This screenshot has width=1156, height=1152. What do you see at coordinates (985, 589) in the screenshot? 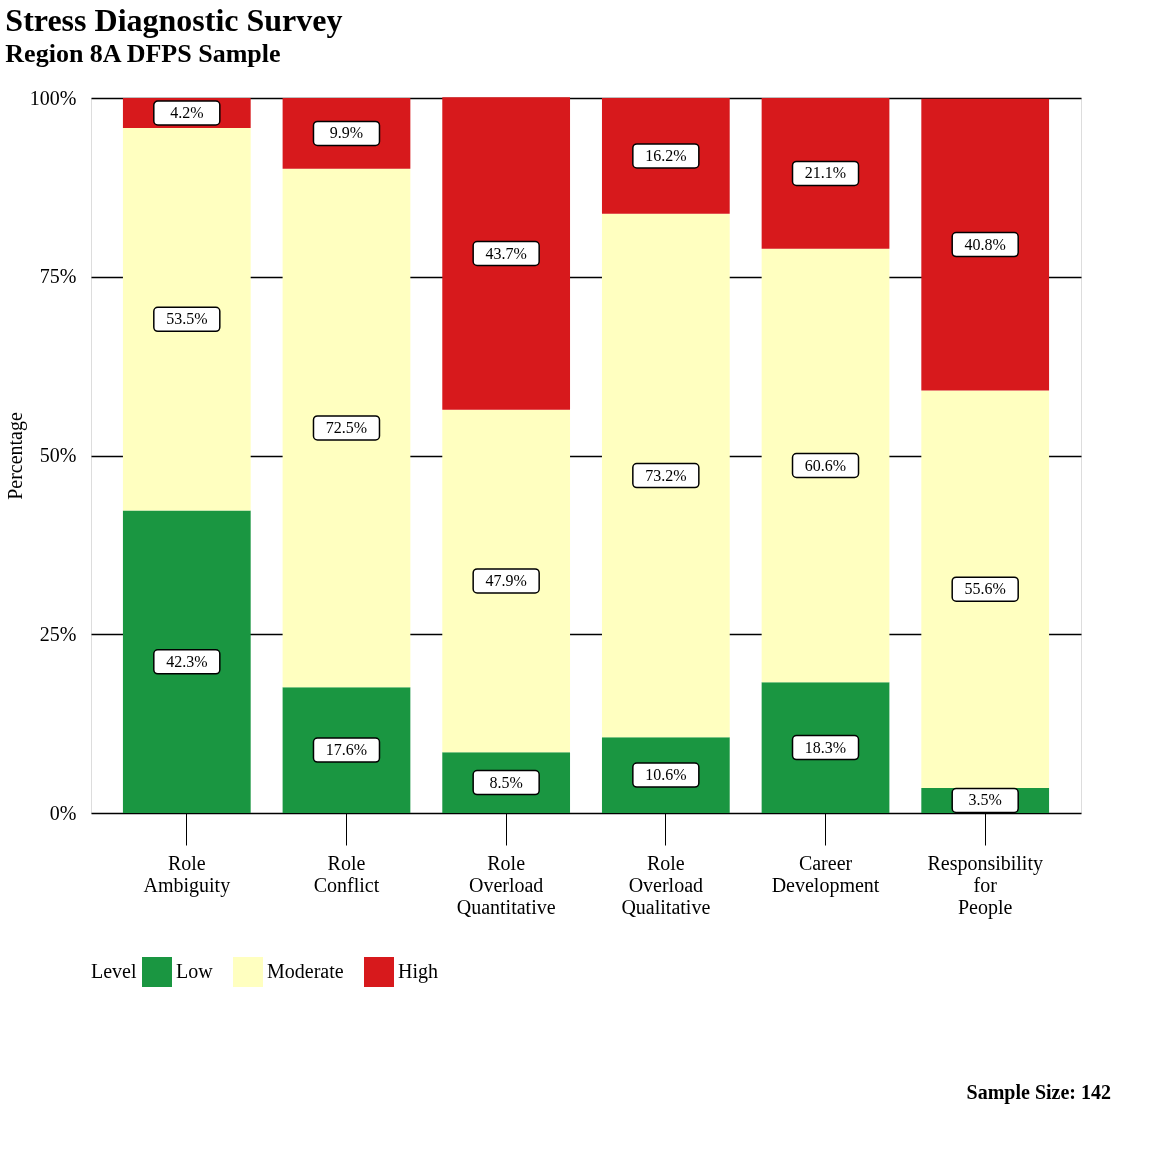
I see `data-label: 55.6%` at bounding box center [985, 589].